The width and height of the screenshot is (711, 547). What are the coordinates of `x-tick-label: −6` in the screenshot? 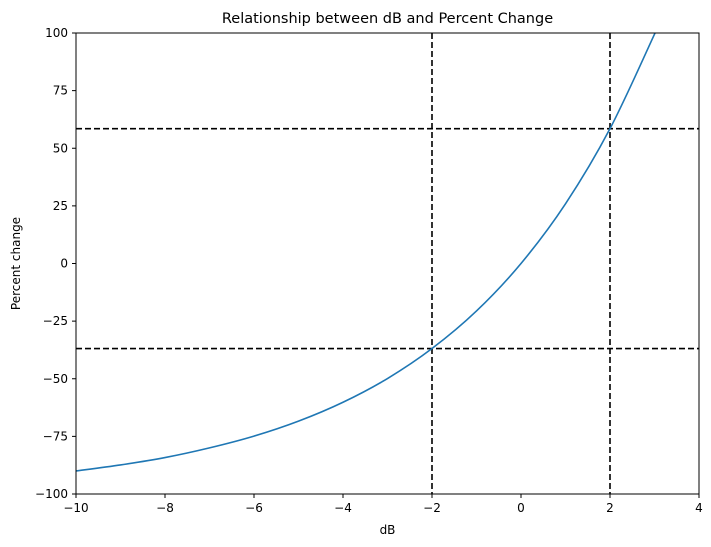 It's located at (254, 508).